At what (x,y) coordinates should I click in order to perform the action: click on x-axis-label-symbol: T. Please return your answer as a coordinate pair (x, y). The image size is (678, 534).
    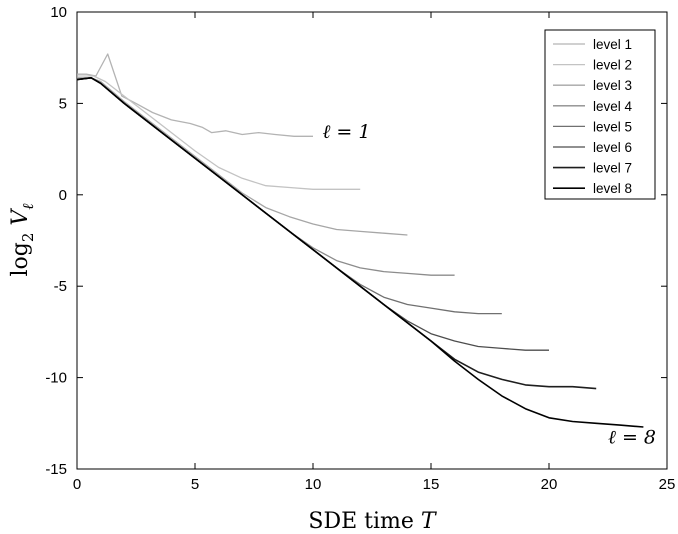
    Looking at the image, I should click on (429, 521).